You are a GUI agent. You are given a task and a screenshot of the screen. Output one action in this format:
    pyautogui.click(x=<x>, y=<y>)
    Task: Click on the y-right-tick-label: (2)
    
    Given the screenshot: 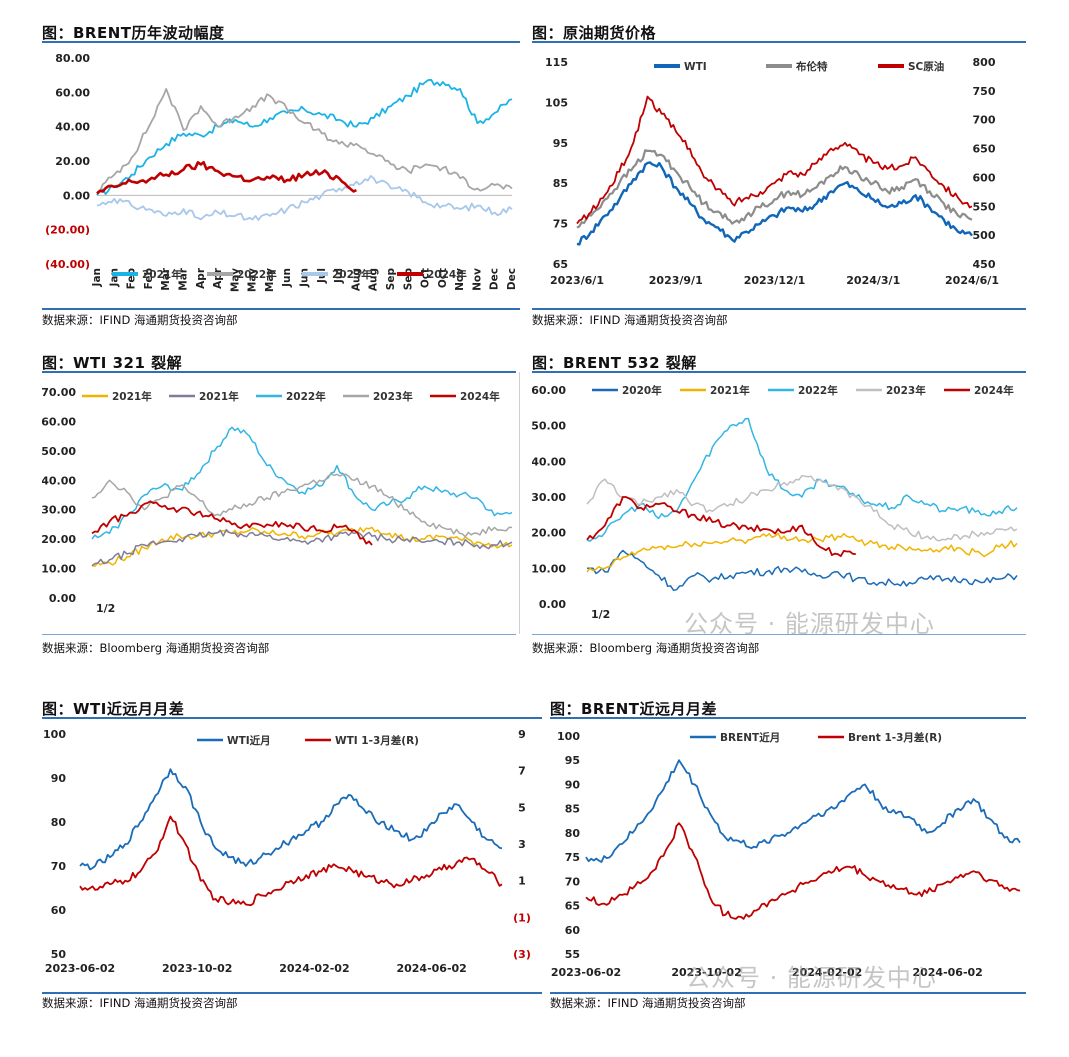 What is the action you would take?
    pyautogui.click(x=1025, y=954)
    